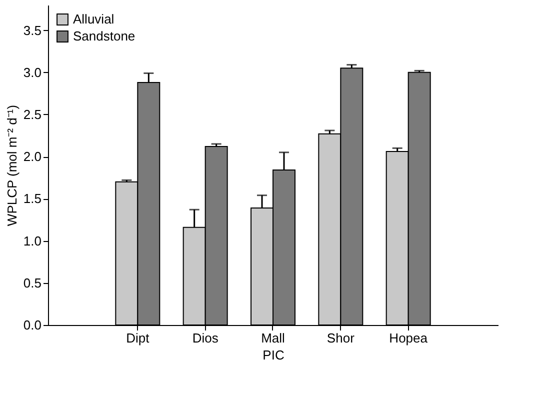 The image size is (550, 403). I want to click on legend-label: Alluvial, so click(93, 19).